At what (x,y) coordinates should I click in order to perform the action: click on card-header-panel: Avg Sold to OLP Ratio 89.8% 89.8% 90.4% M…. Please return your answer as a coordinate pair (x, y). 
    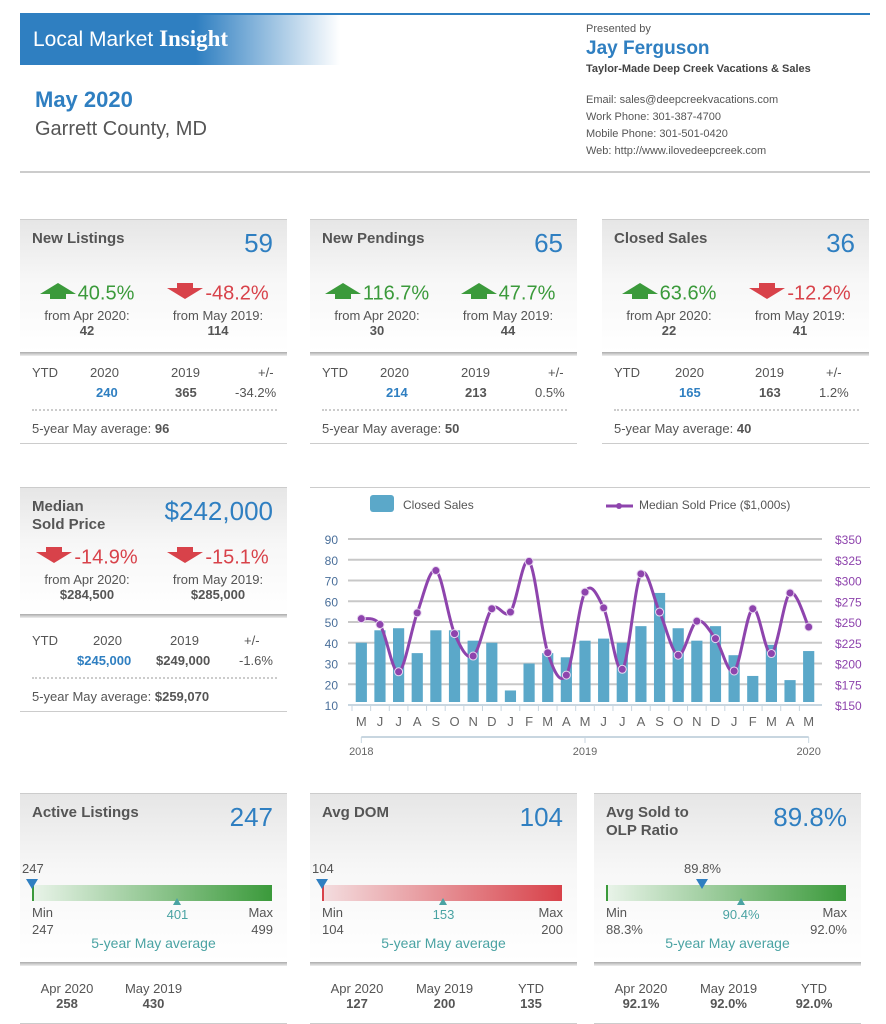
    Looking at the image, I should click on (727, 879).